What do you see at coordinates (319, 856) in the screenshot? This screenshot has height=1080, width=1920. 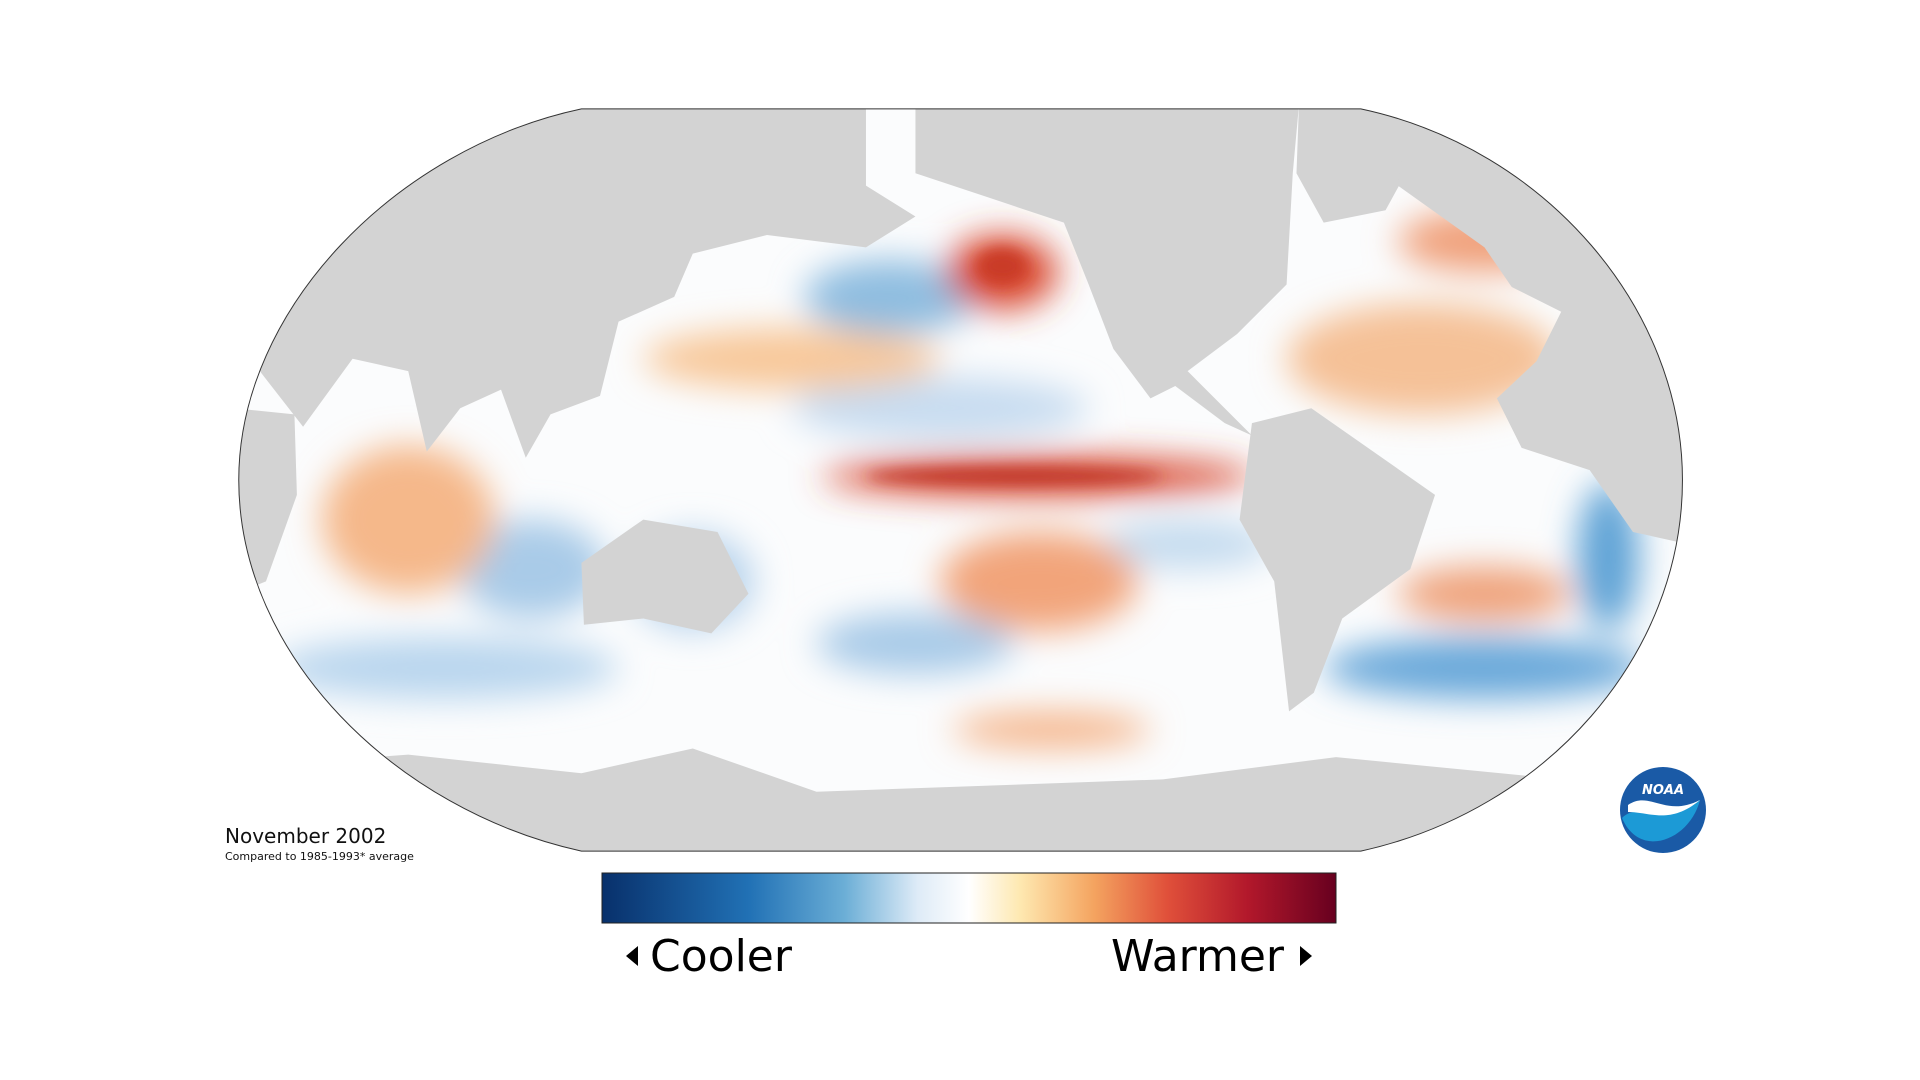 I see `map-subtitle: Compared to 1985-1993* average` at bounding box center [319, 856].